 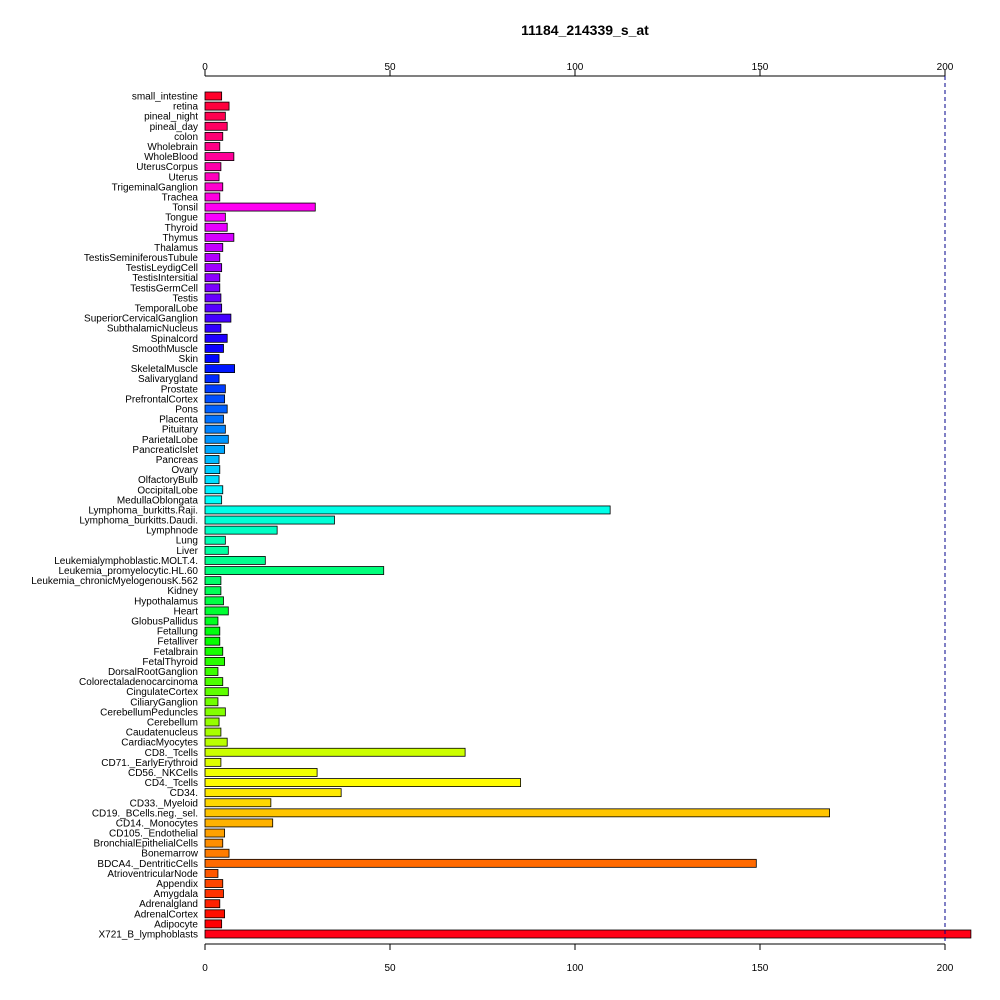 I want to click on category-label: Appendix, so click(x=177, y=884).